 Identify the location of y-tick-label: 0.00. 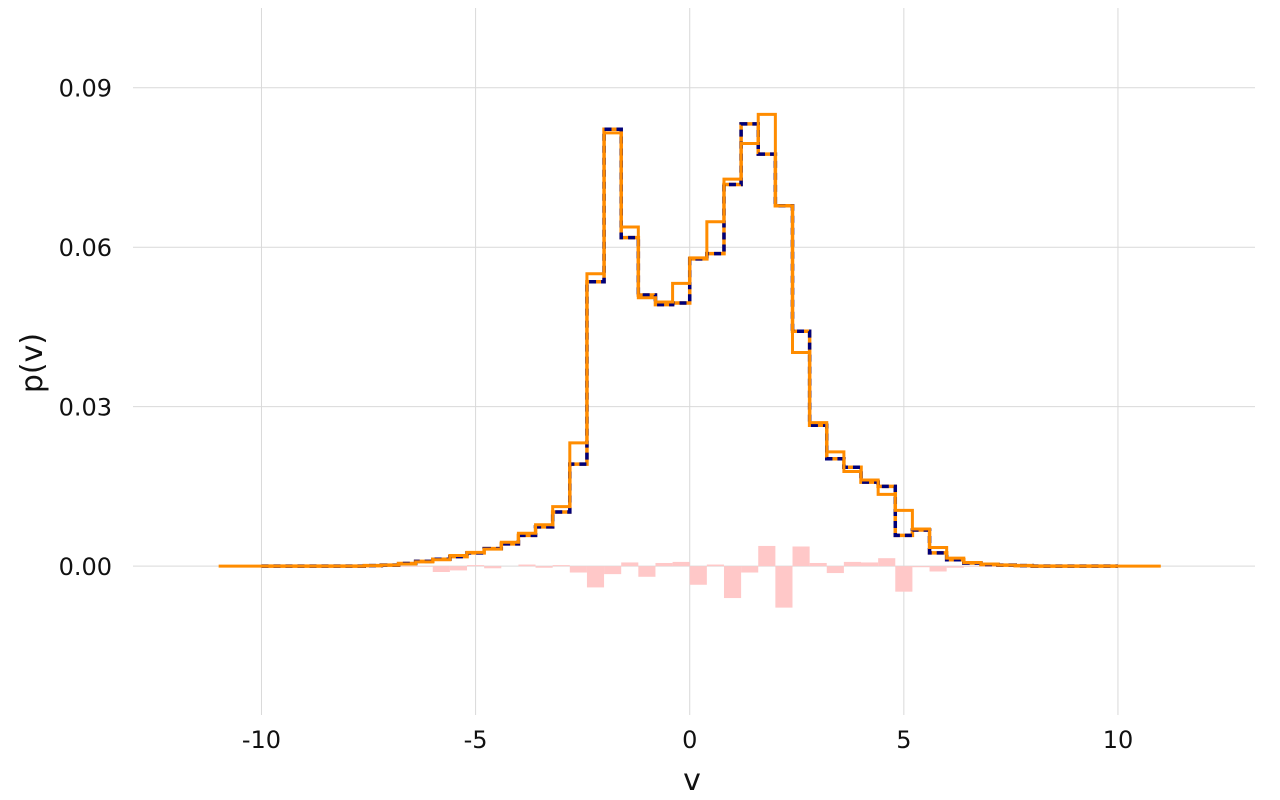
(85, 567).